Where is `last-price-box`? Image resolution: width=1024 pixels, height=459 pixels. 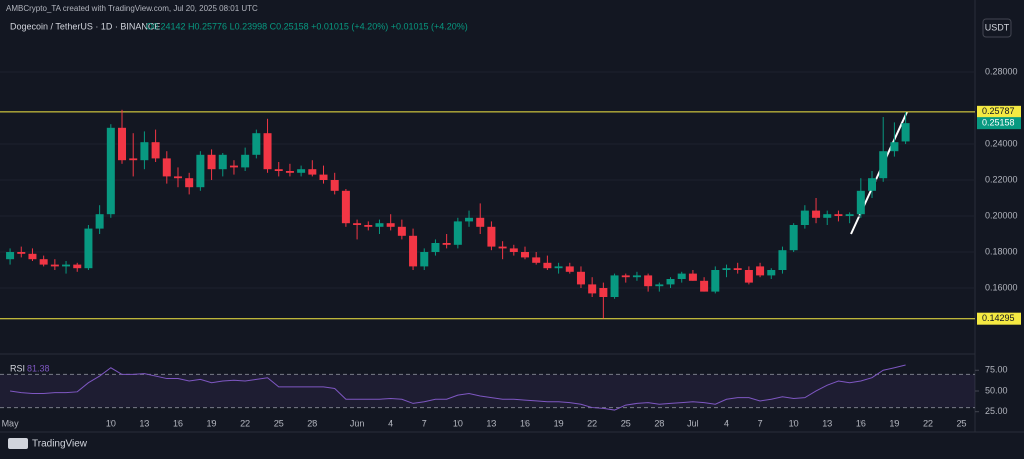
last-price-box is located at coordinates (999, 123).